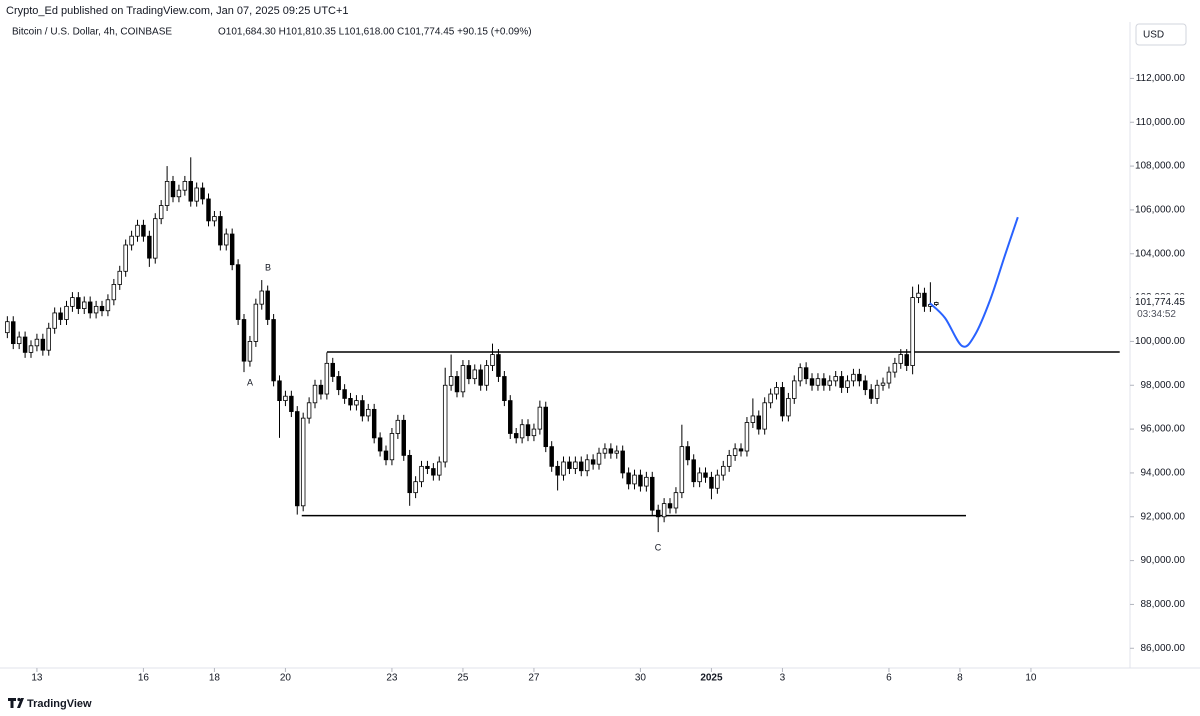 The image size is (1200, 716). Describe the element at coordinates (1163, 516) in the screenshot. I see `y-tick-label: 92,000.00` at that location.